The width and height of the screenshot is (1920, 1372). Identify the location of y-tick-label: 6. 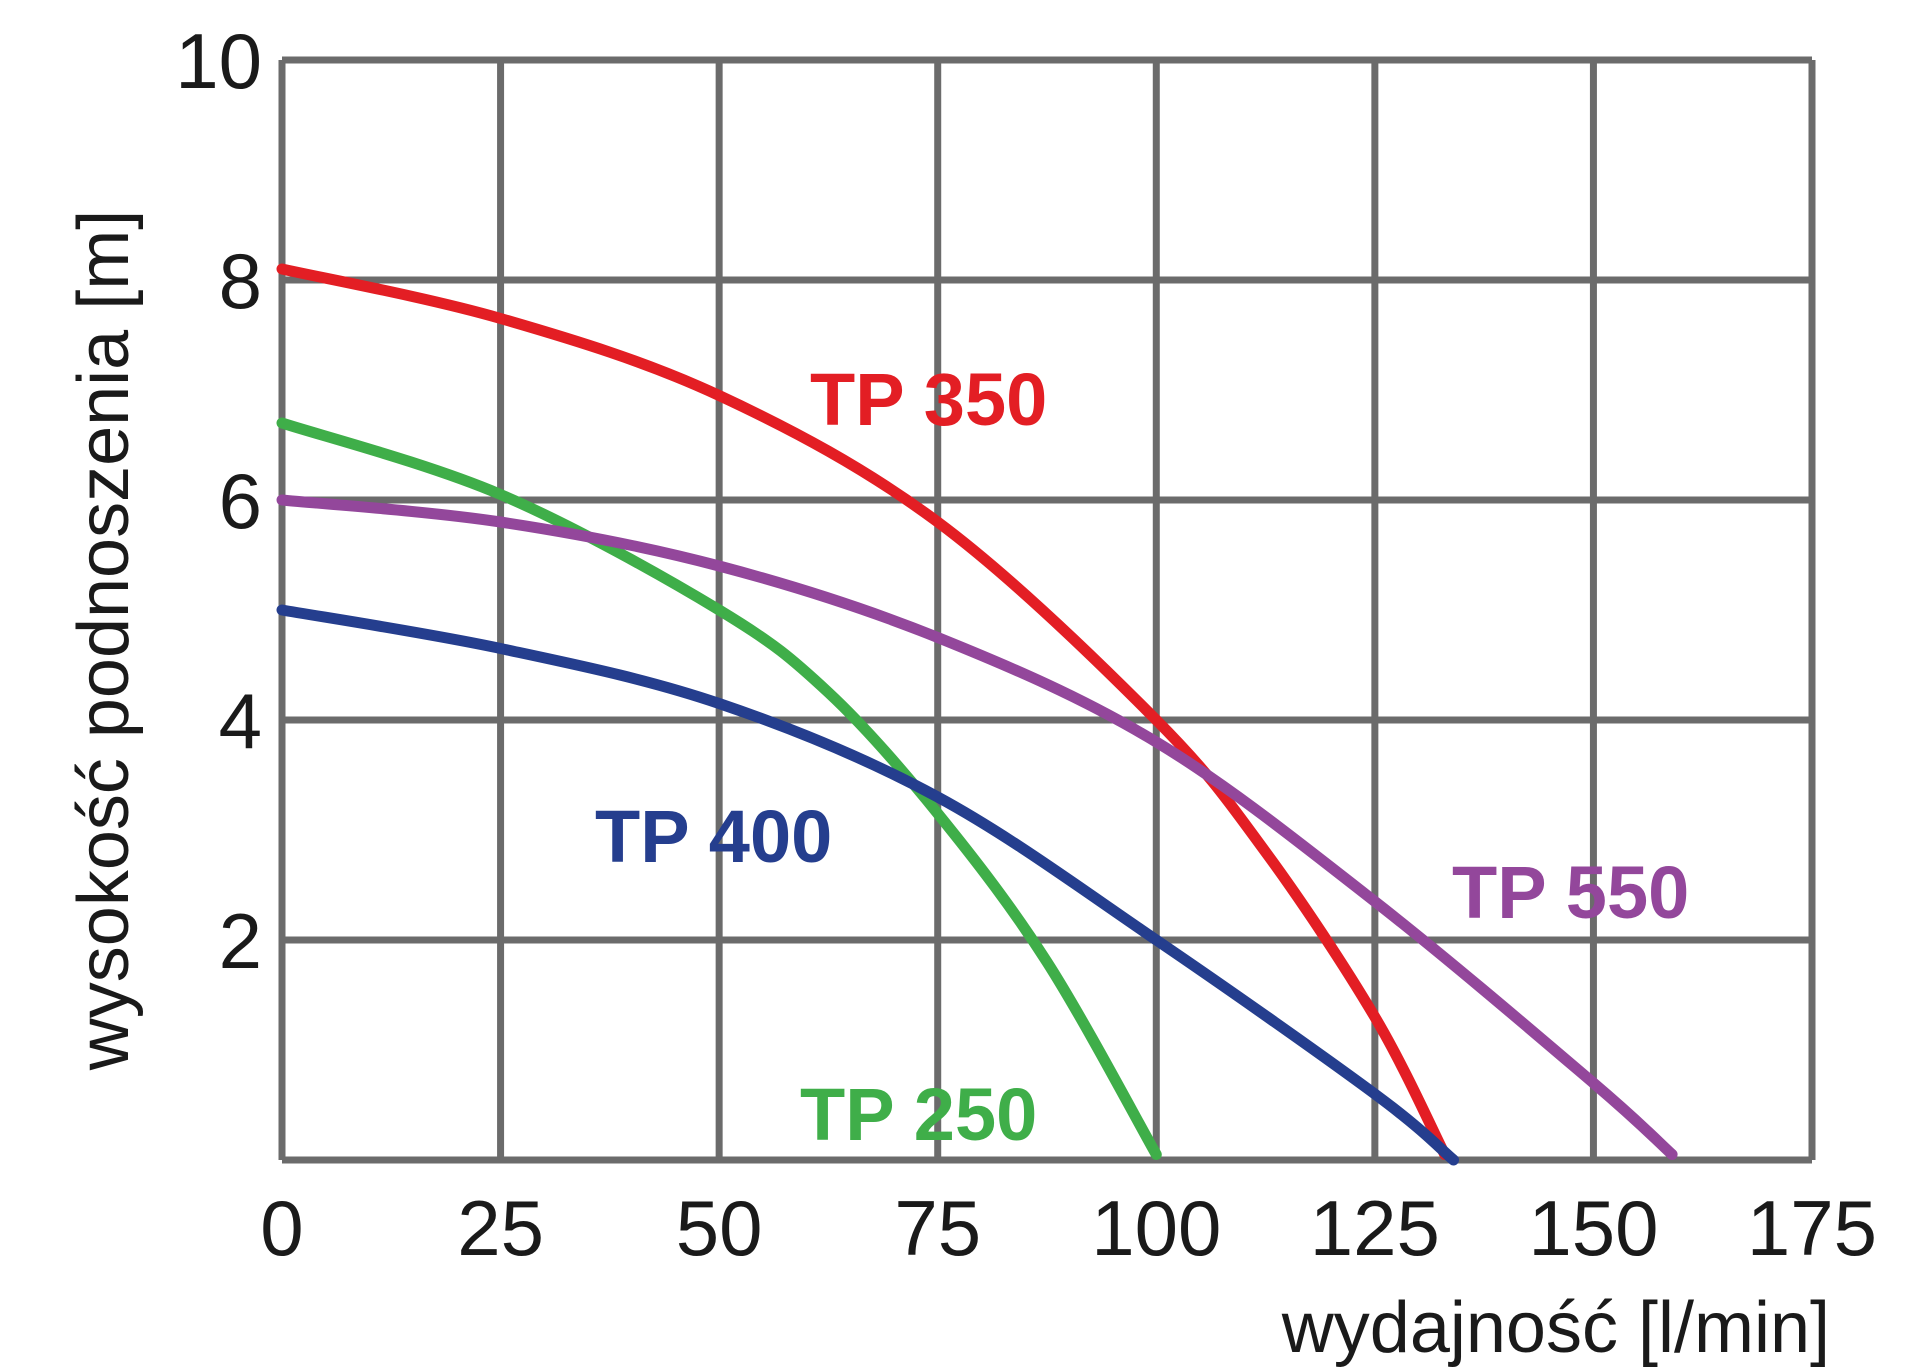
(240, 501).